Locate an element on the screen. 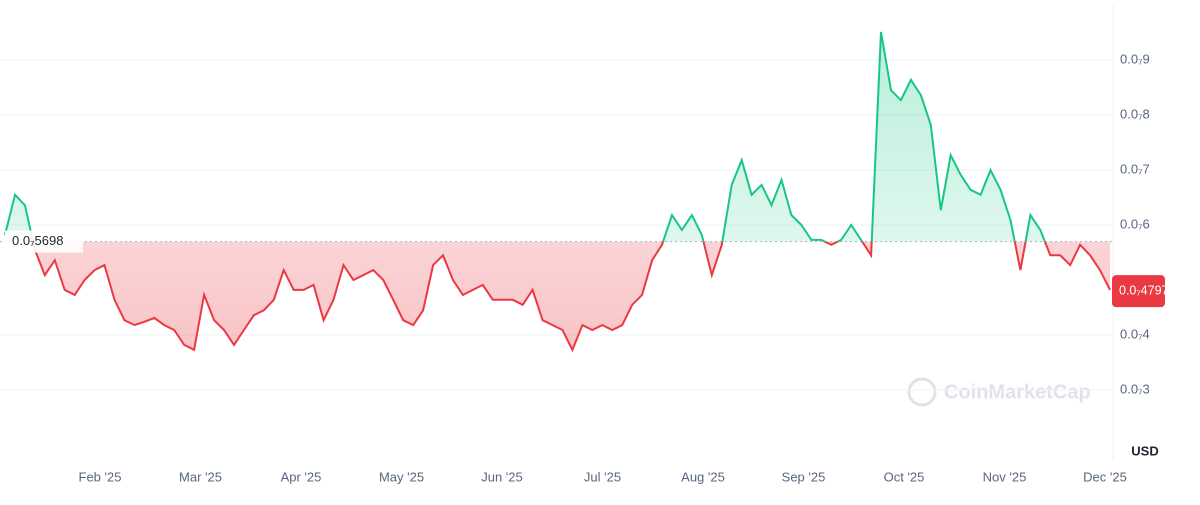 The width and height of the screenshot is (1200, 505). x-tick-label: Sep '25 is located at coordinates (804, 476).